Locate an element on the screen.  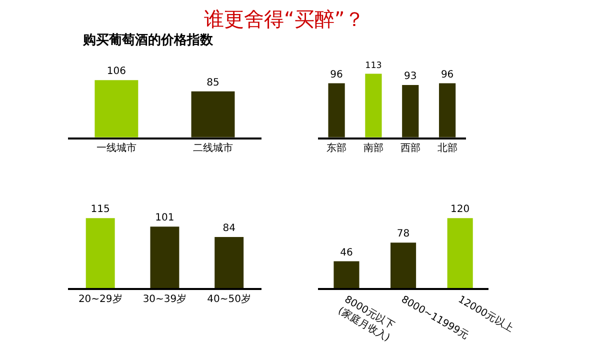
x-tick-label: 40~50岁 is located at coordinates (229, 298).